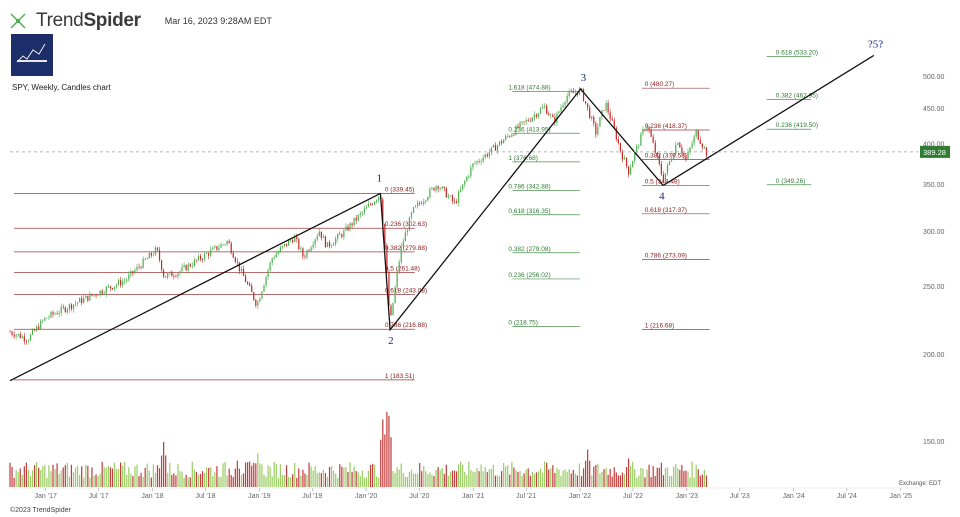 Image resolution: width=960 pixels, height=517 pixels. I want to click on y-tick-label: 250.00, so click(934, 287).